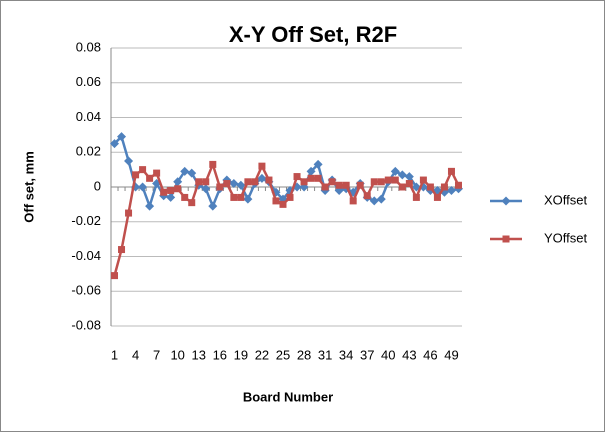 This screenshot has width=605, height=432. I want to click on x-tick-label: 37, so click(367, 354).